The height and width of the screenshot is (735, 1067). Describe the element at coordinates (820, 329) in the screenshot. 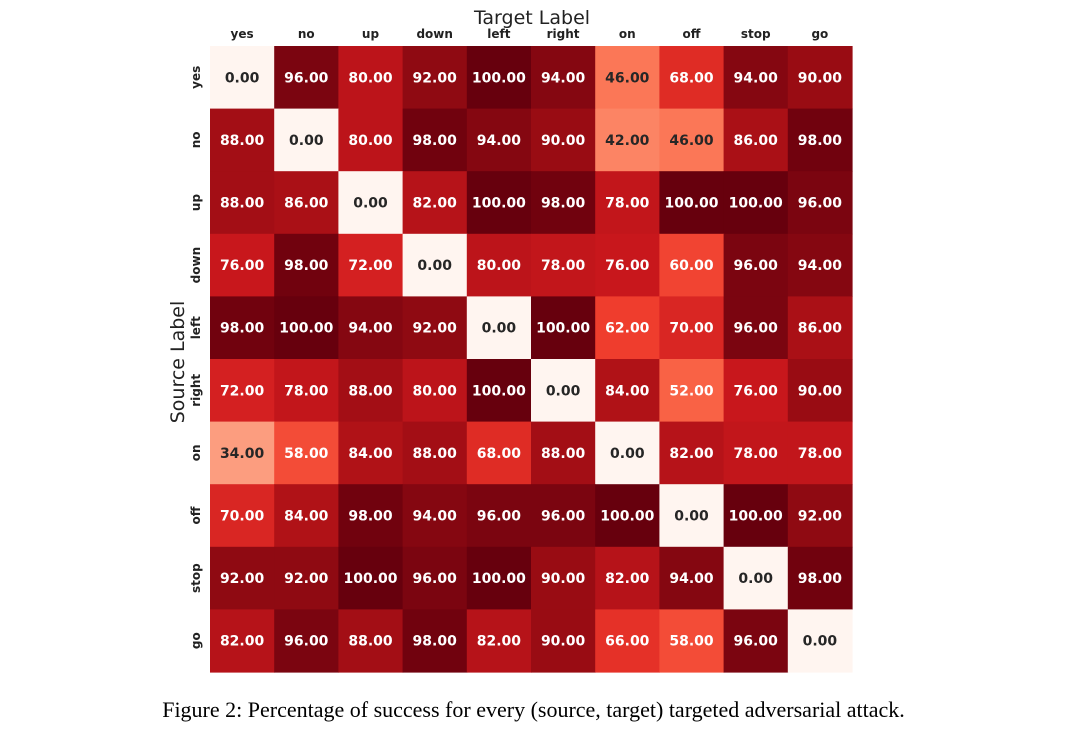

I see `heatmap-cell-value: 86.00` at that location.